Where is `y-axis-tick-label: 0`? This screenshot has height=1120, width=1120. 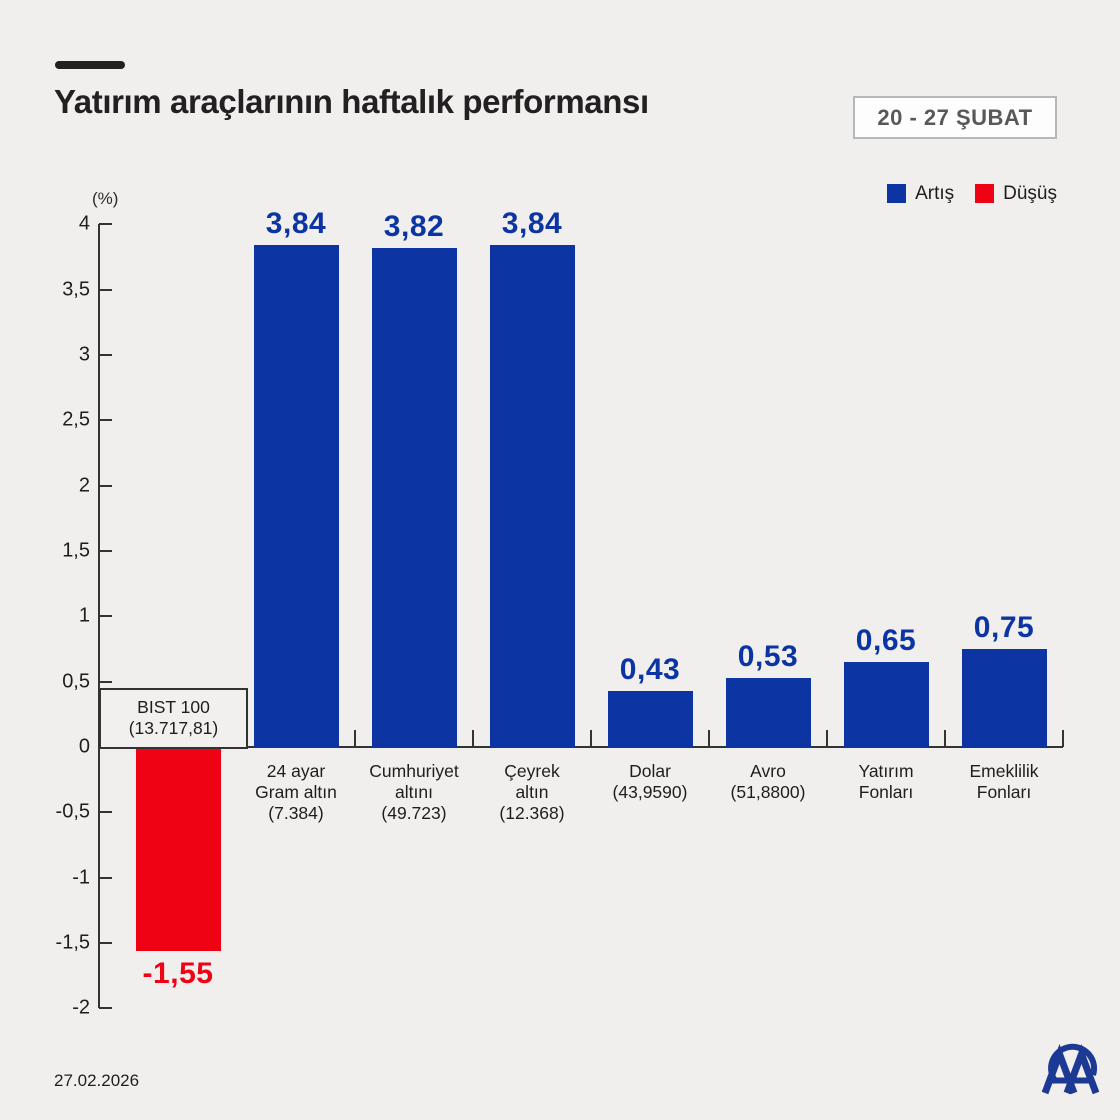 y-axis-tick-label: 0 is located at coordinates (84, 746).